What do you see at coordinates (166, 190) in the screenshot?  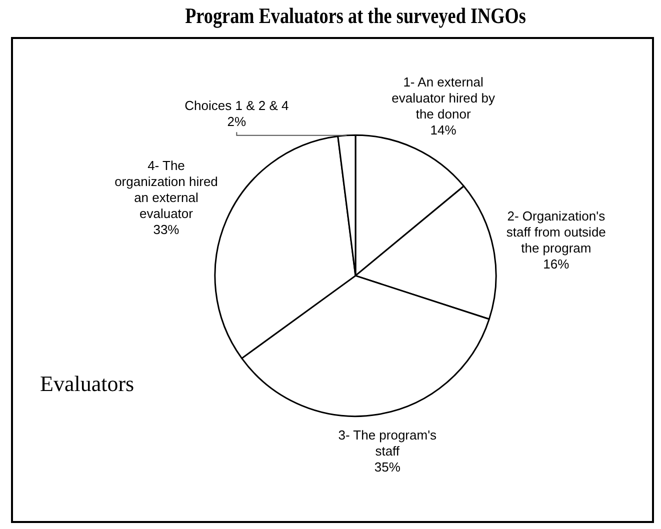 I see `slice-label: 4- The organization hired an external evaluator` at bounding box center [166, 190].